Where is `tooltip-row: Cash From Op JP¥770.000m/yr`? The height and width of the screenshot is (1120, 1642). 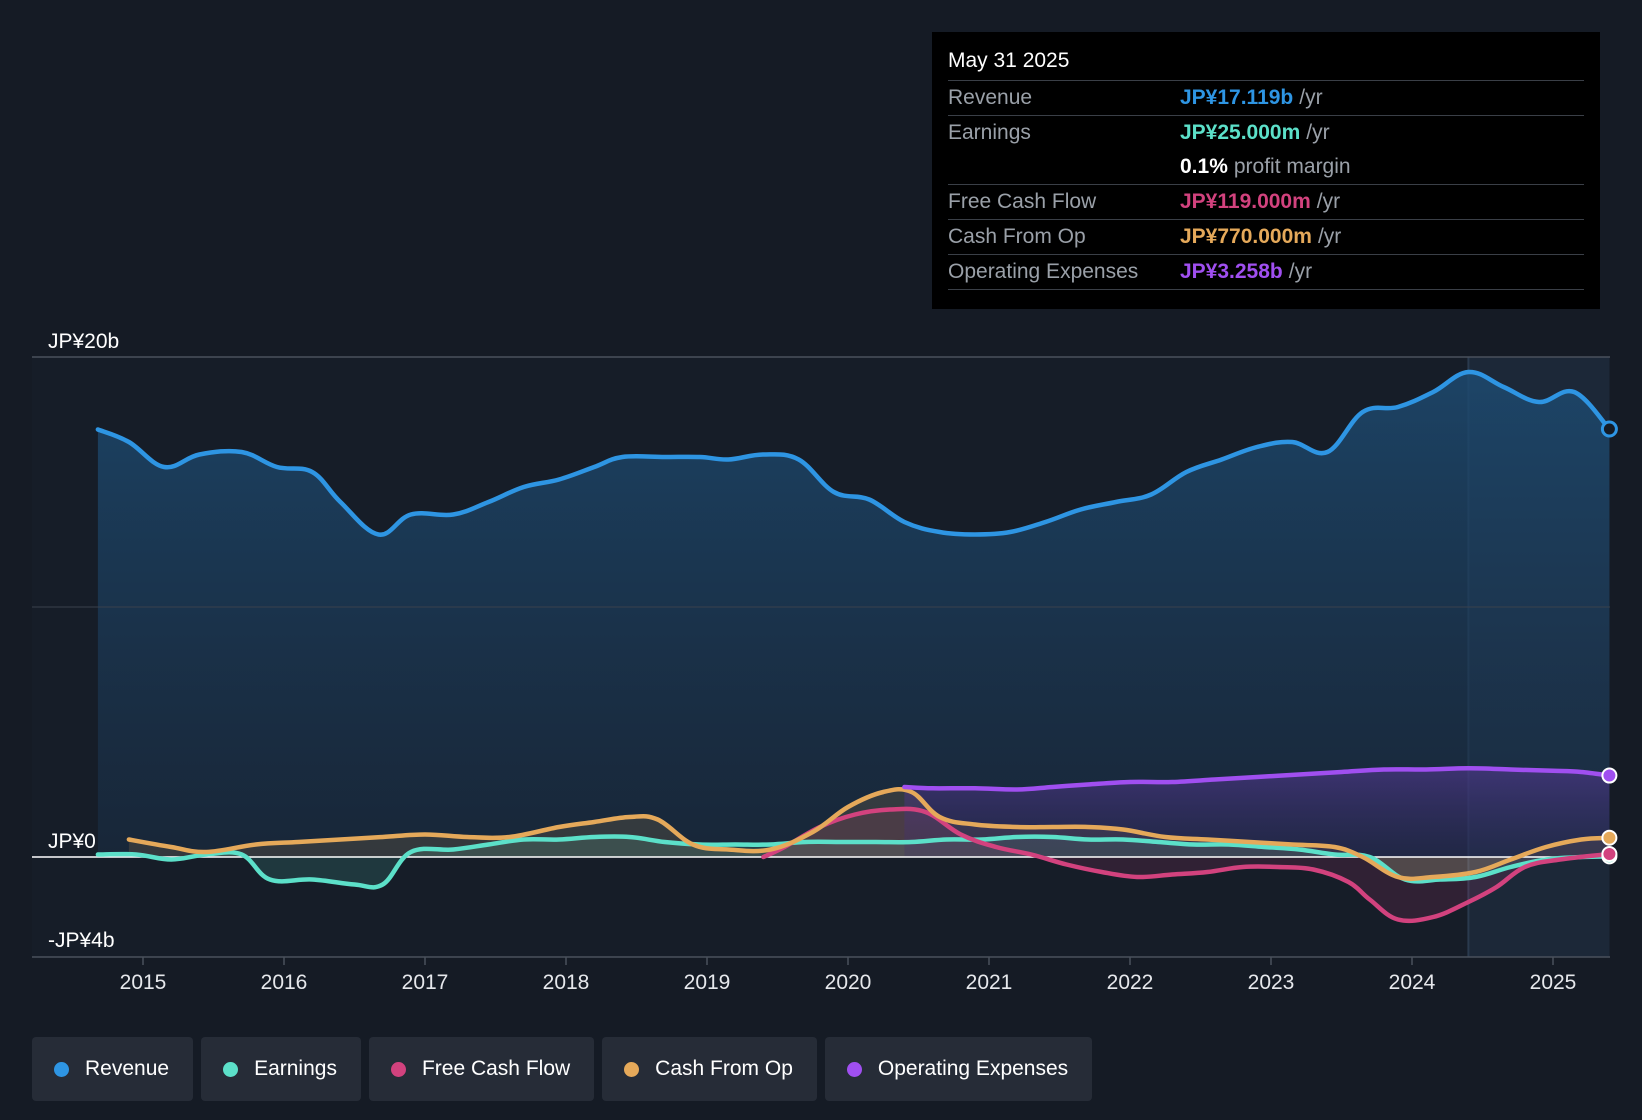
tooltip-row: Cash From Op JP¥770.000m/yr is located at coordinates (1266, 237).